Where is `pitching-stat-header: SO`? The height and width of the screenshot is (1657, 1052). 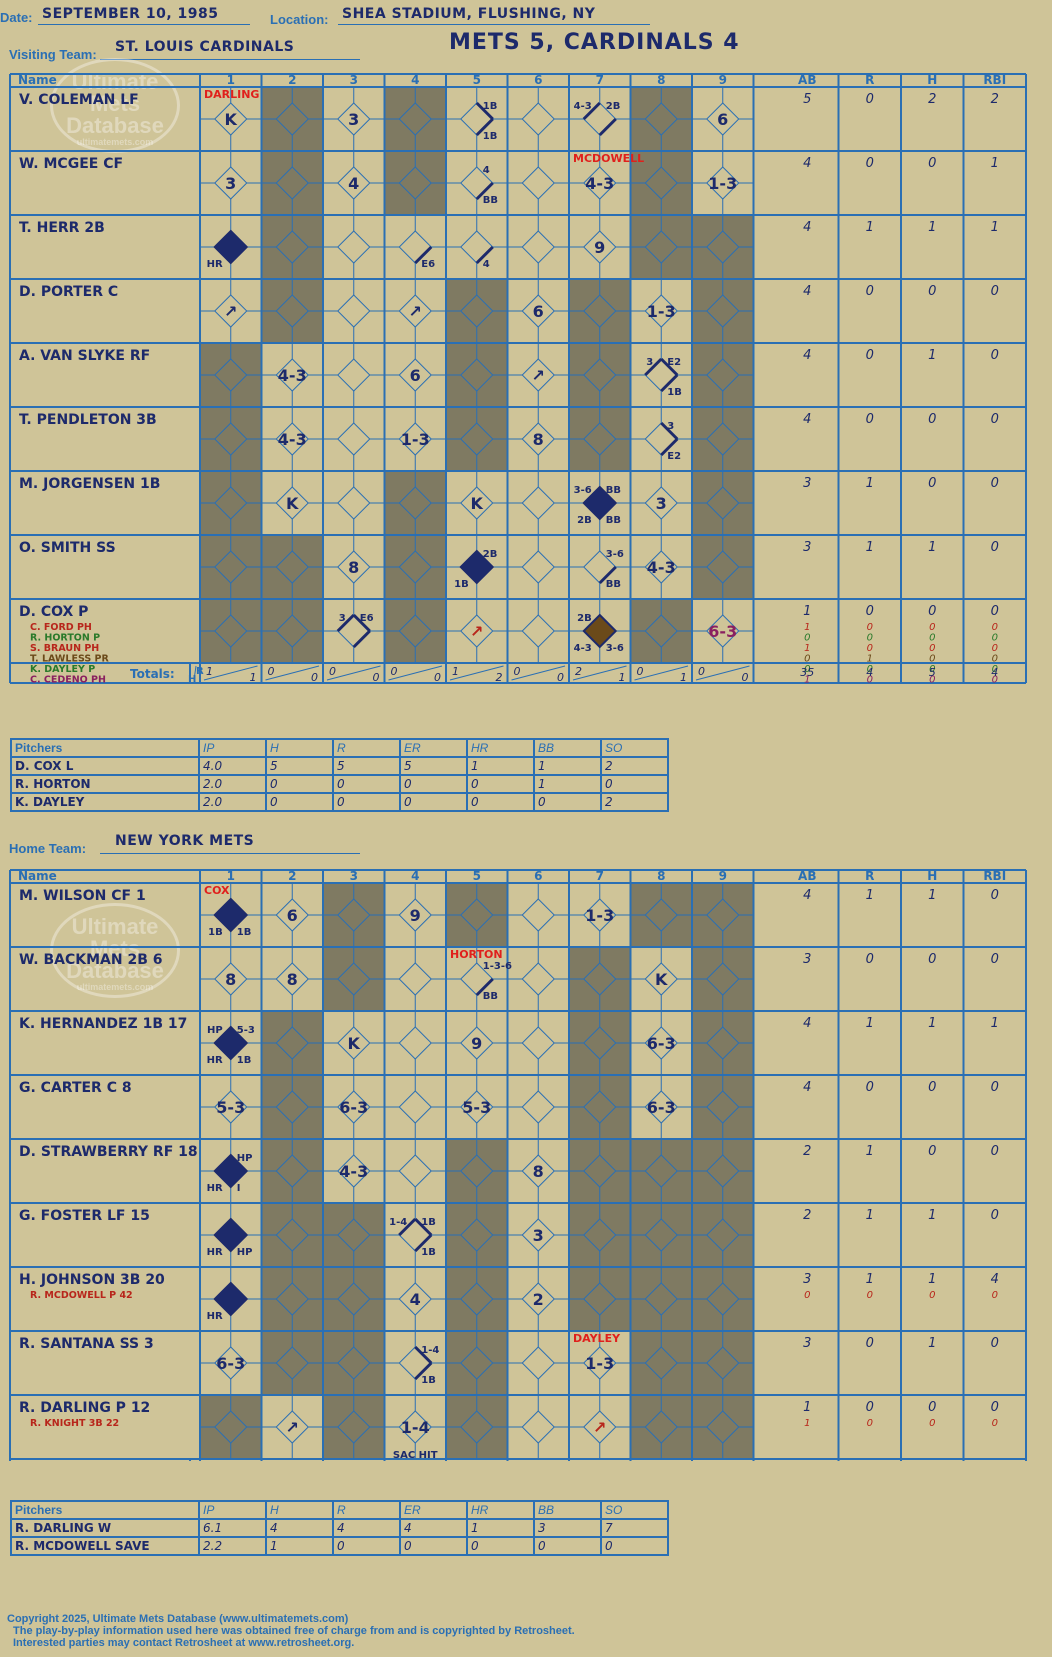 pitching-stat-header: SO is located at coordinates (634, 1510).